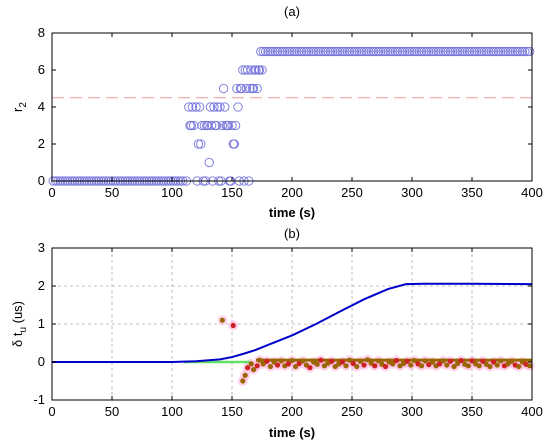  Describe the element at coordinates (17, 339) in the screenshot. I see `y-axis-label-b-main: δ t` at that location.